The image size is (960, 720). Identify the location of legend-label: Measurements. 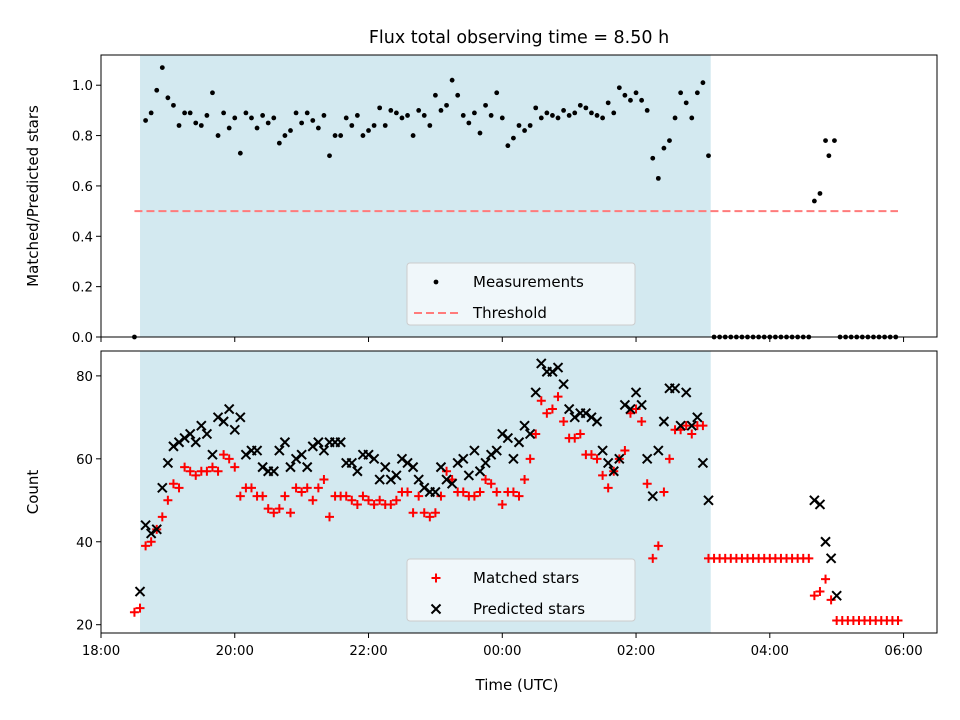
(528, 282).